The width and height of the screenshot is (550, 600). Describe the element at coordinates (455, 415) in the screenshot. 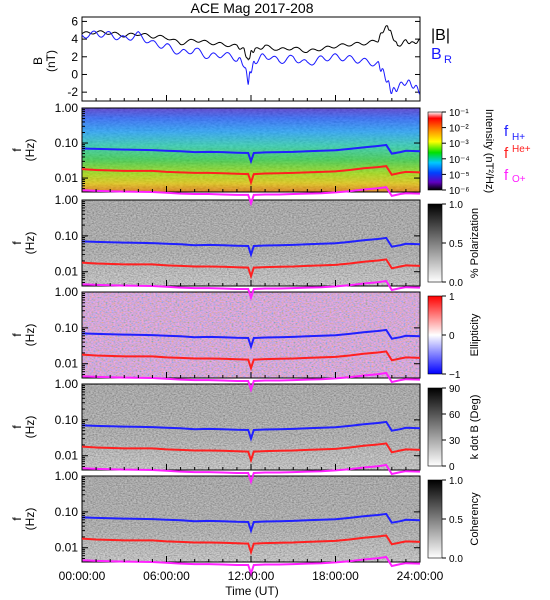

I see `colorbar-tick-label: 60` at that location.